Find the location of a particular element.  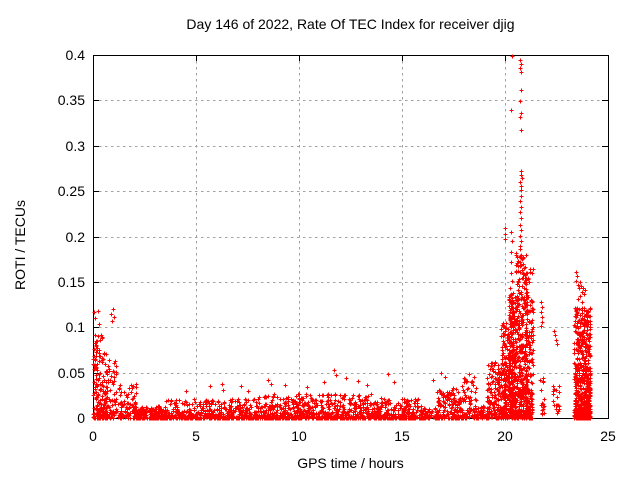

y-tick-label: 0.35 is located at coordinates (71, 100).